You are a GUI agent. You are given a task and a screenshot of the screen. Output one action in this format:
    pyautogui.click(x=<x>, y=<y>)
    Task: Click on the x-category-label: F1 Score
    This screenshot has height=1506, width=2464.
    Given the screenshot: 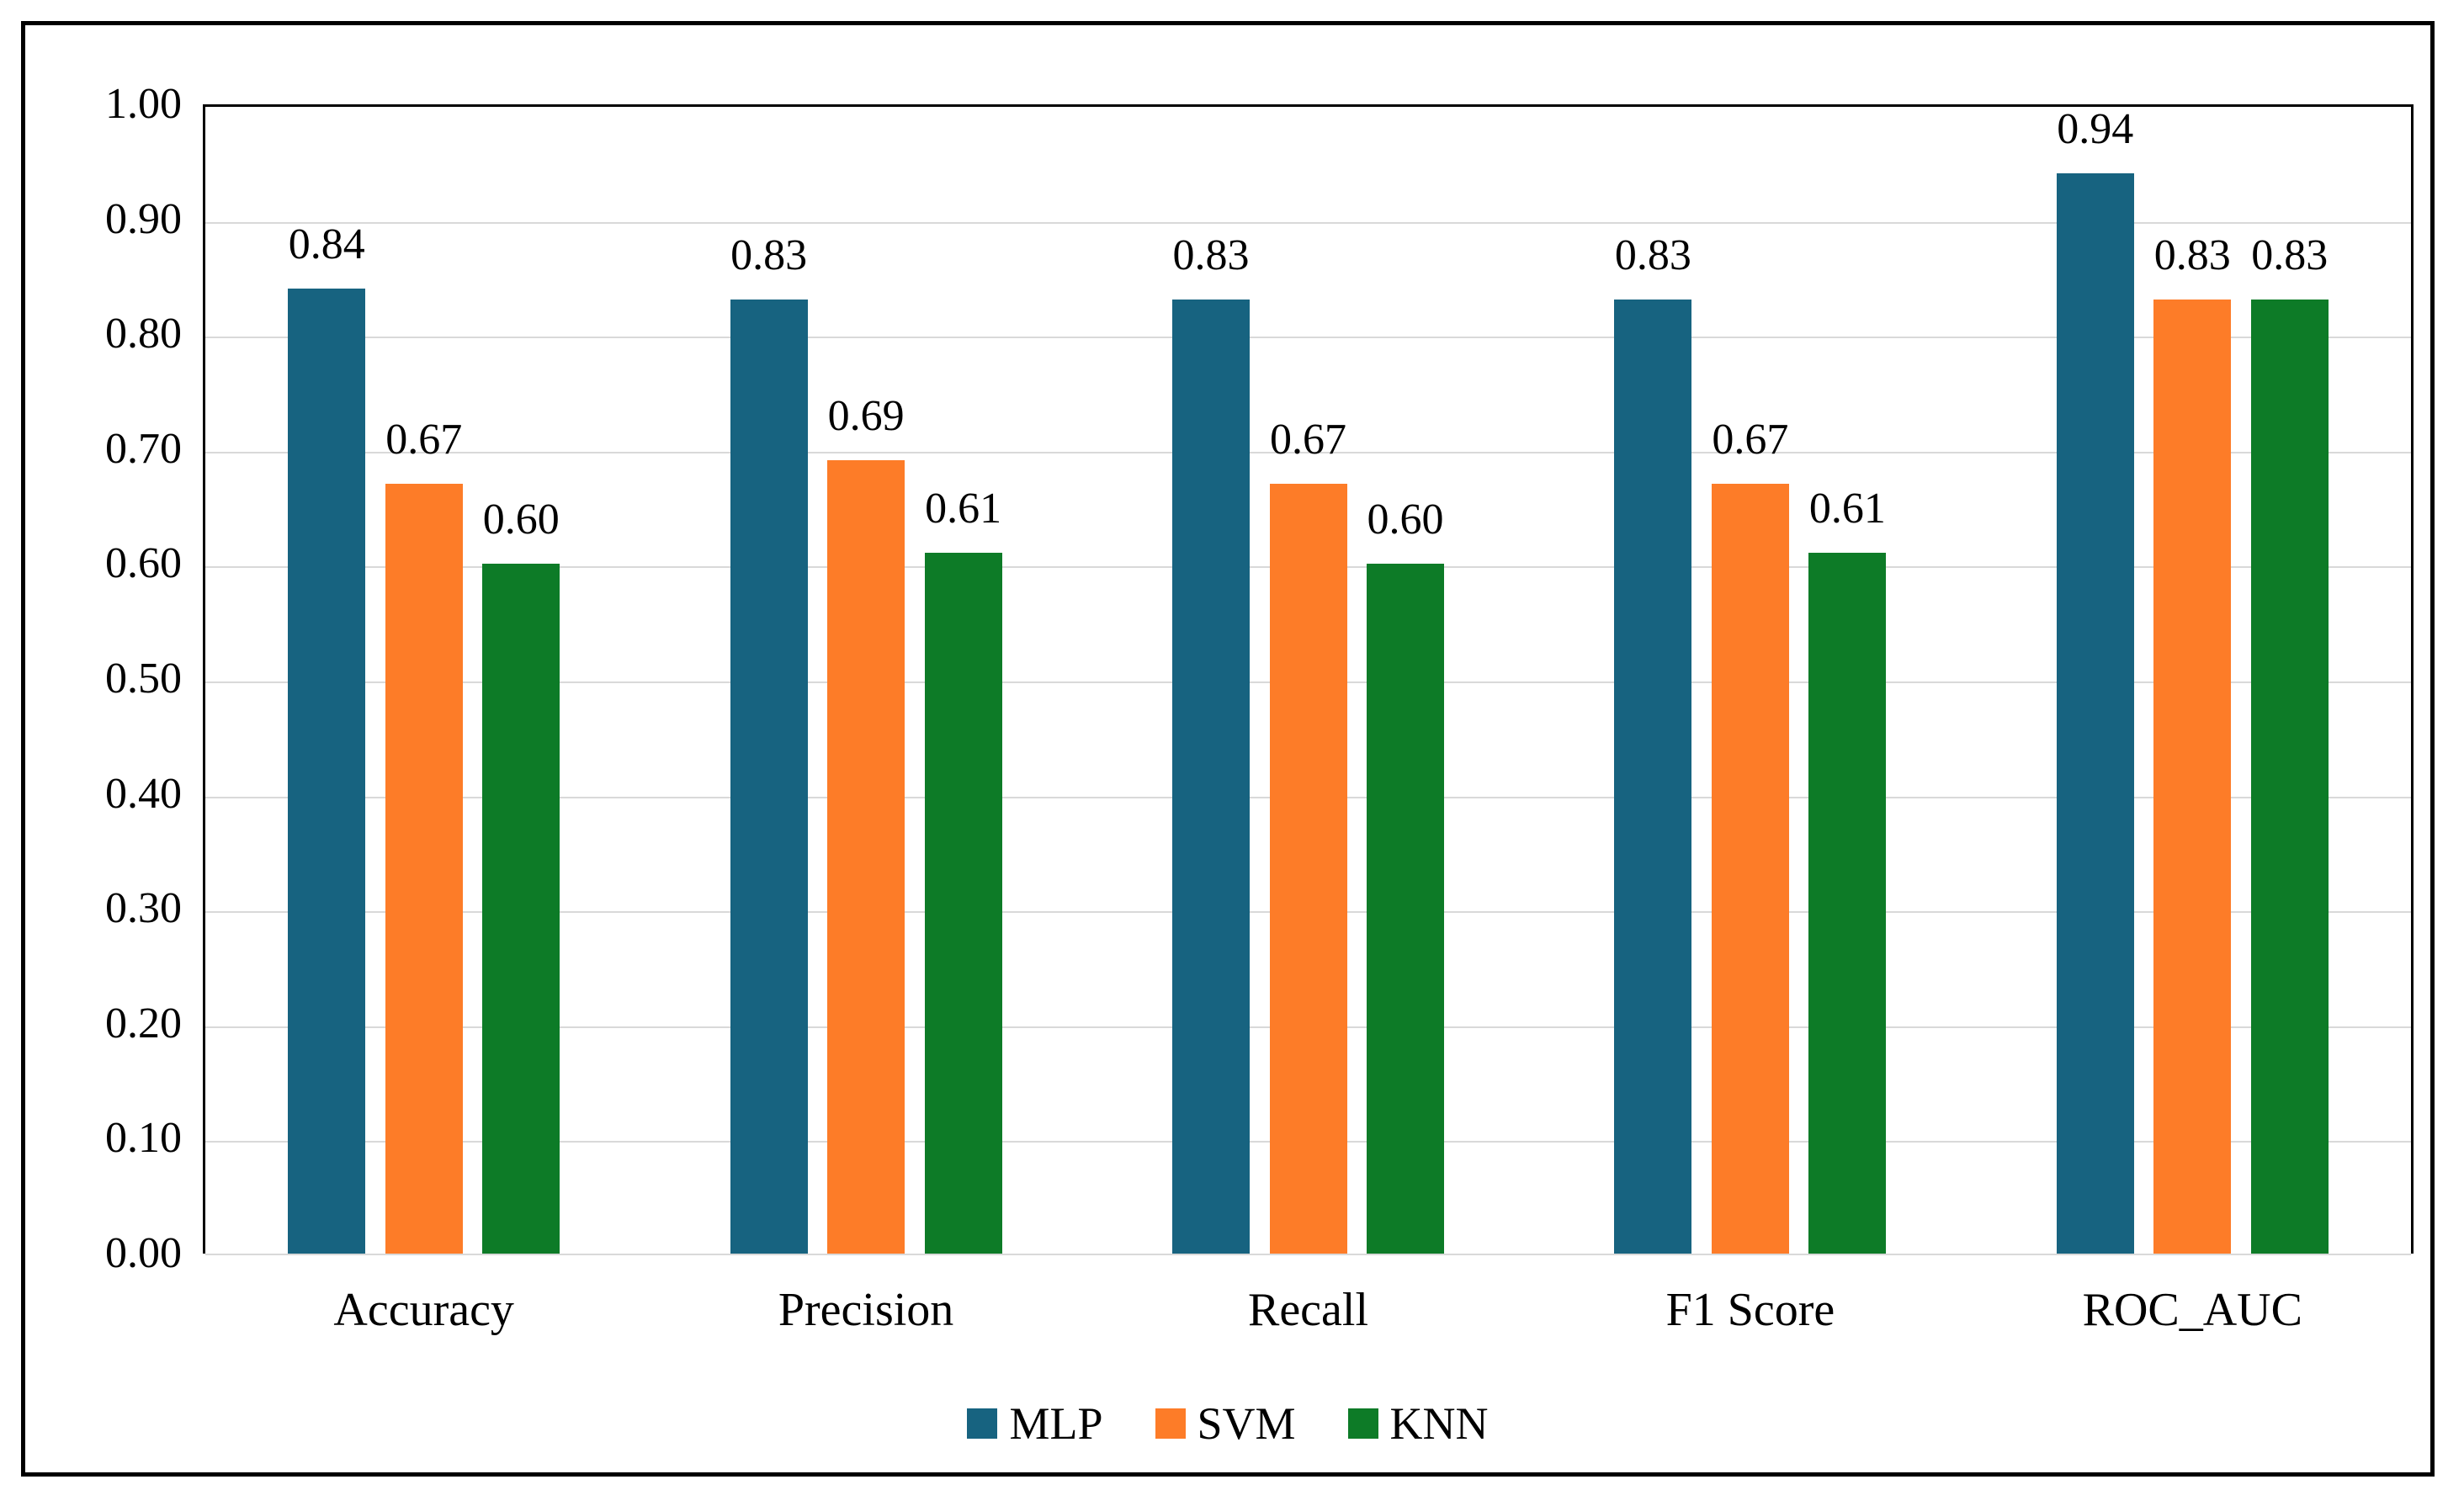 What is the action you would take?
    pyautogui.click(x=1750, y=1310)
    